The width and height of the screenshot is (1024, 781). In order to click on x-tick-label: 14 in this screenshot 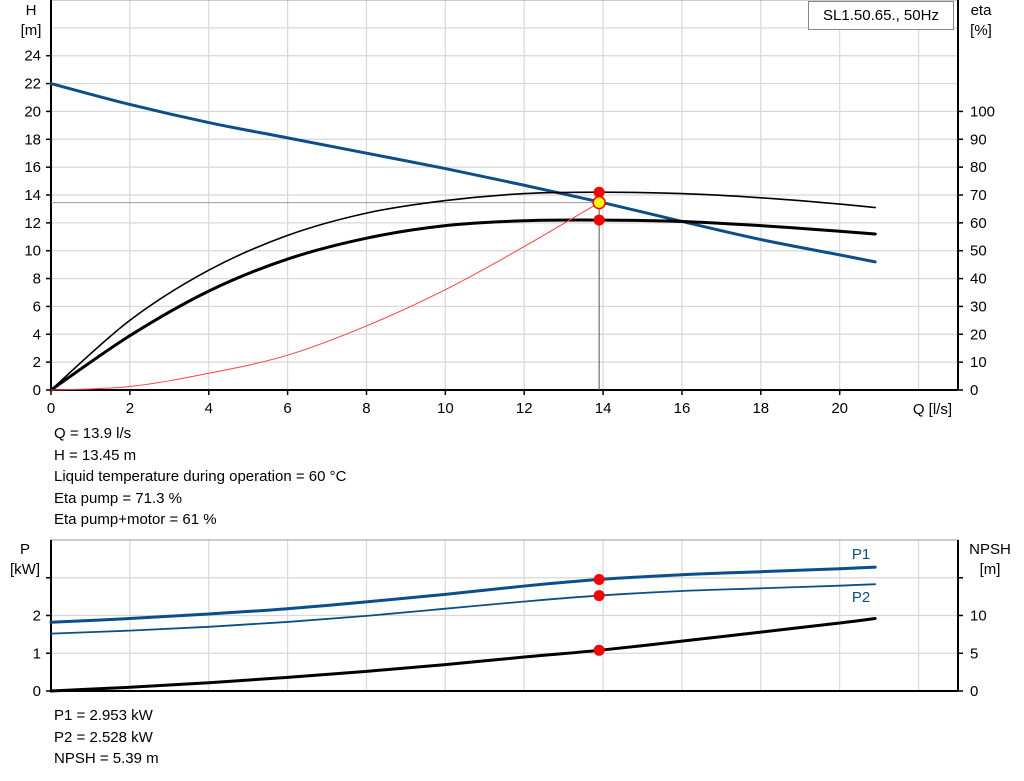, I will do `click(603, 408)`.